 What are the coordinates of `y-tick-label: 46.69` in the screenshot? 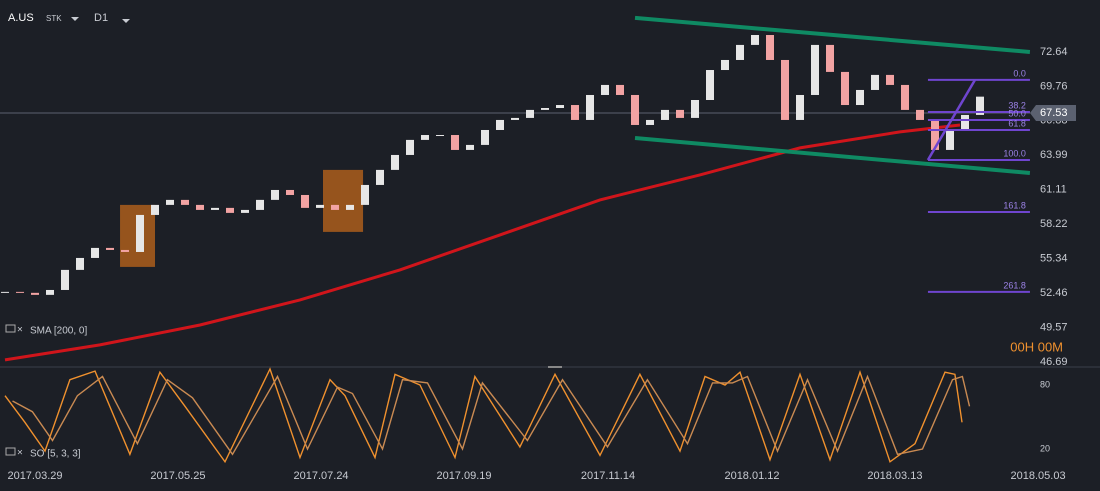 It's located at (1054, 362).